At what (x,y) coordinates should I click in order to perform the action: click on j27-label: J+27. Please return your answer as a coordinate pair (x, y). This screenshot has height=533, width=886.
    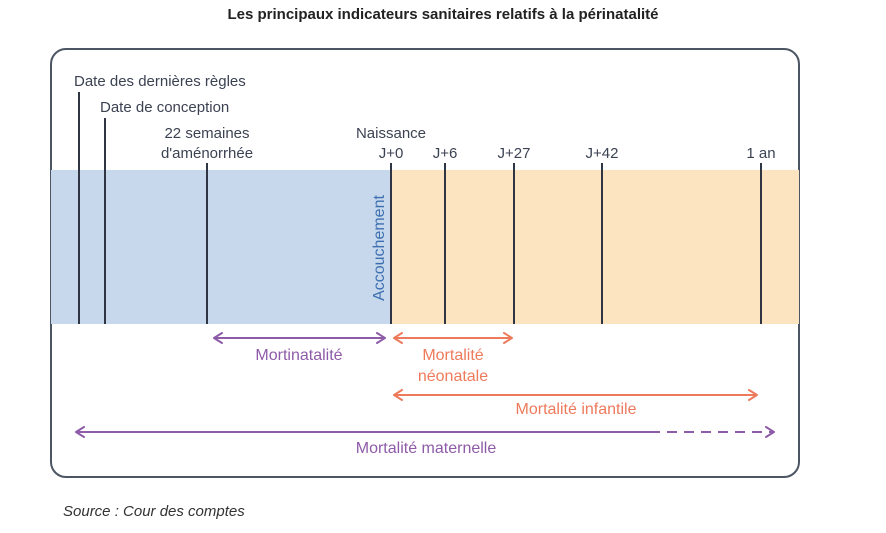
    Looking at the image, I should click on (514, 153).